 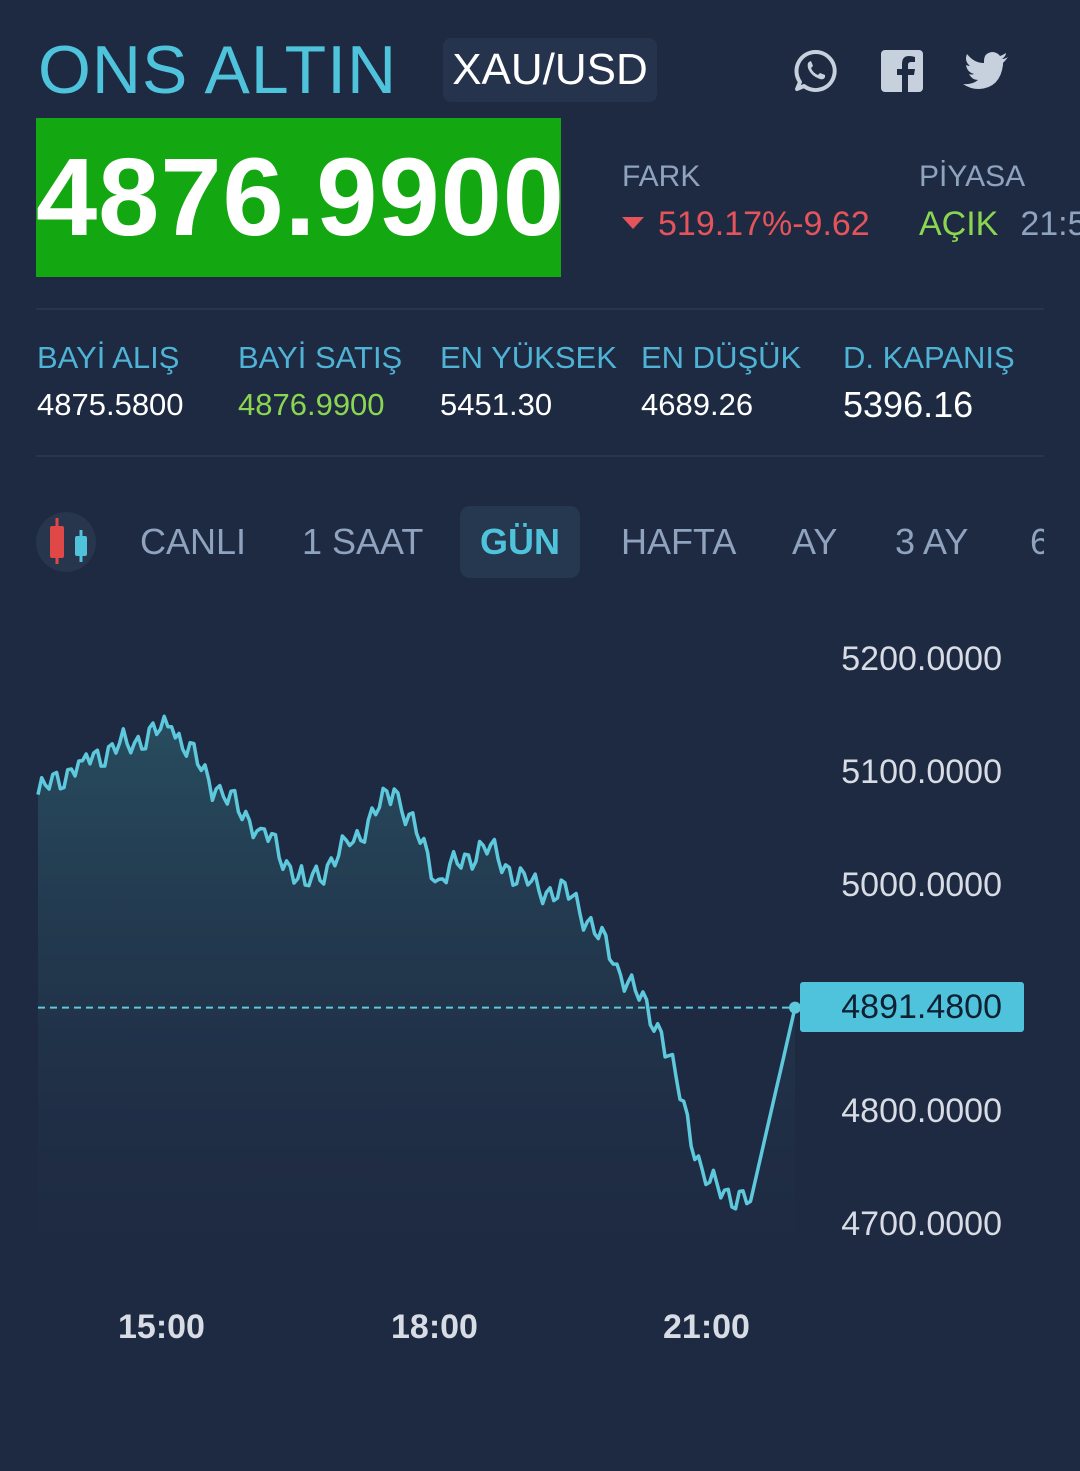 What do you see at coordinates (764, 224) in the screenshot?
I see `change-text: 519.17%-9.62` at bounding box center [764, 224].